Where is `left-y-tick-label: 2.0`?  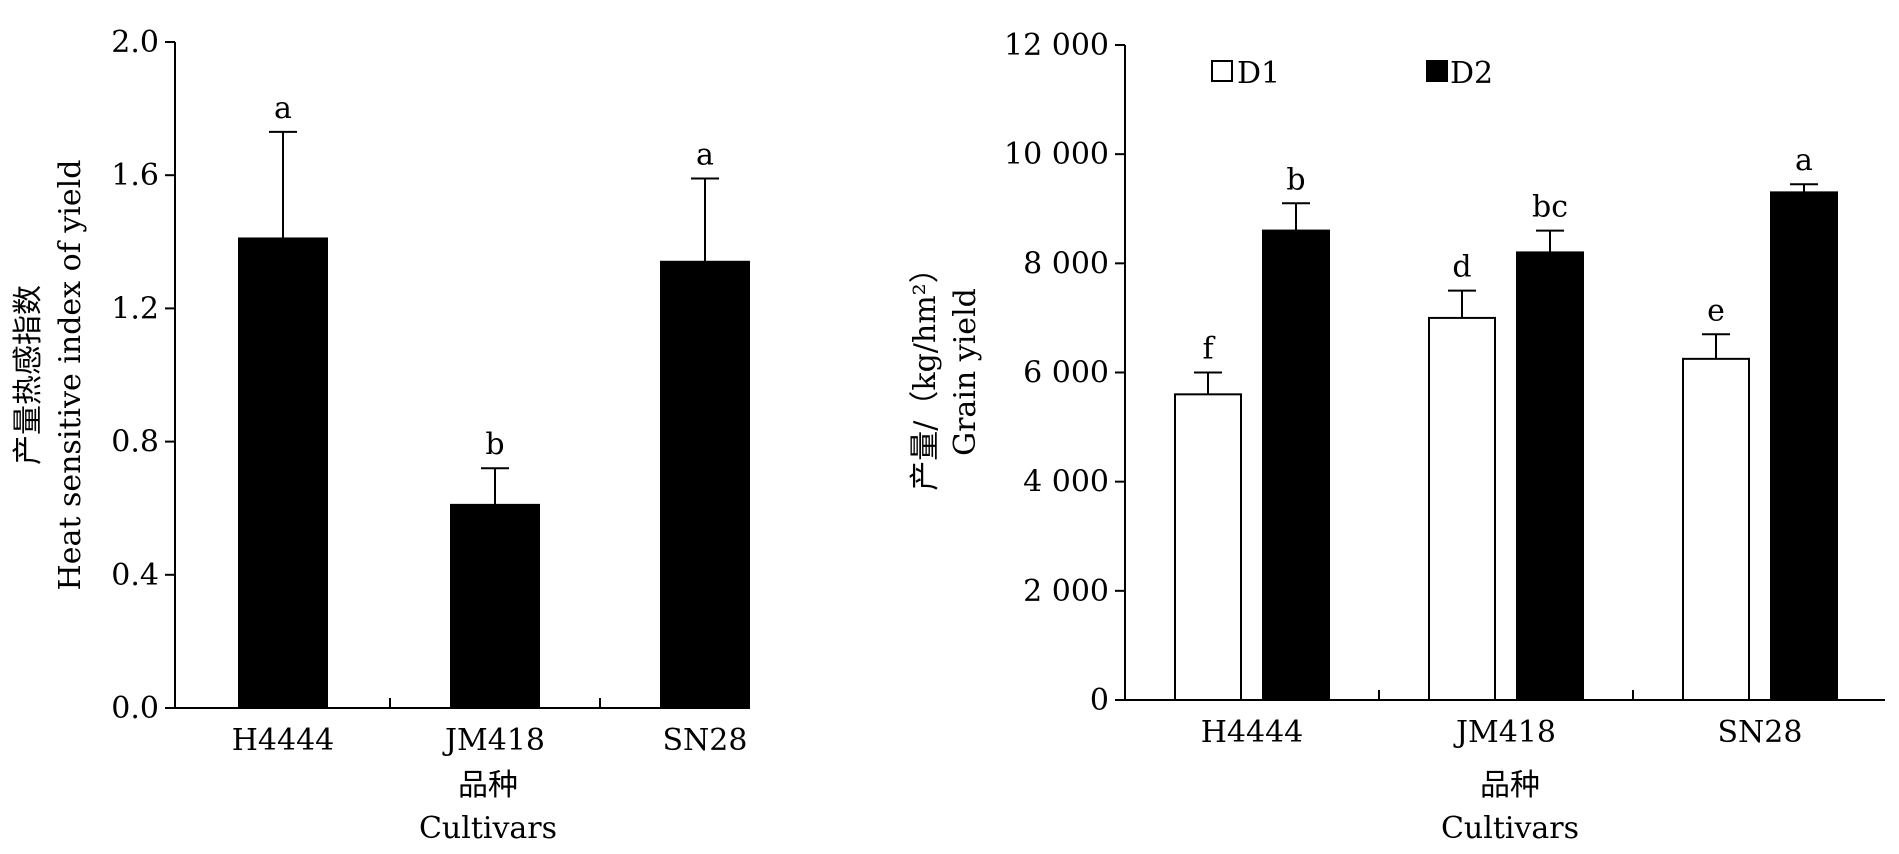
left-y-tick-label: 2.0 is located at coordinates (135, 42).